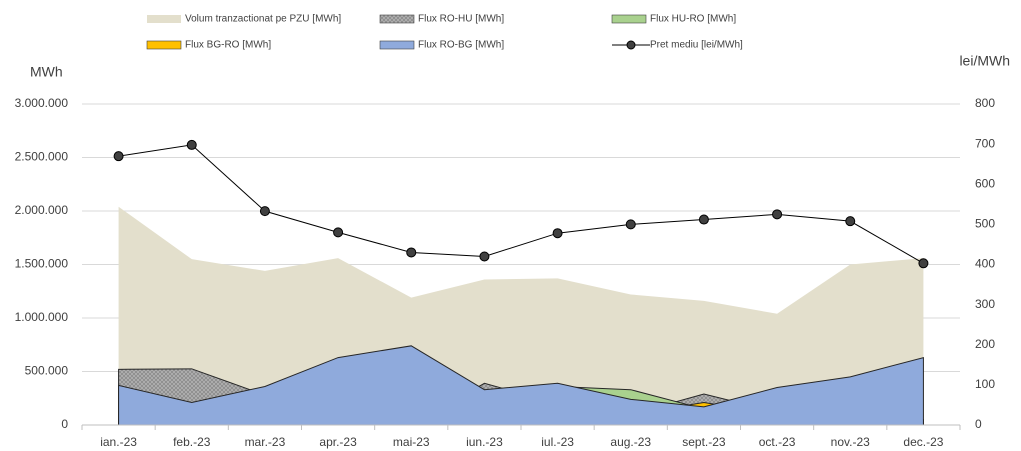 The height and width of the screenshot is (451, 1021). What do you see at coordinates (704, 442) in the screenshot?
I see `x-tick-label: sept.-23` at bounding box center [704, 442].